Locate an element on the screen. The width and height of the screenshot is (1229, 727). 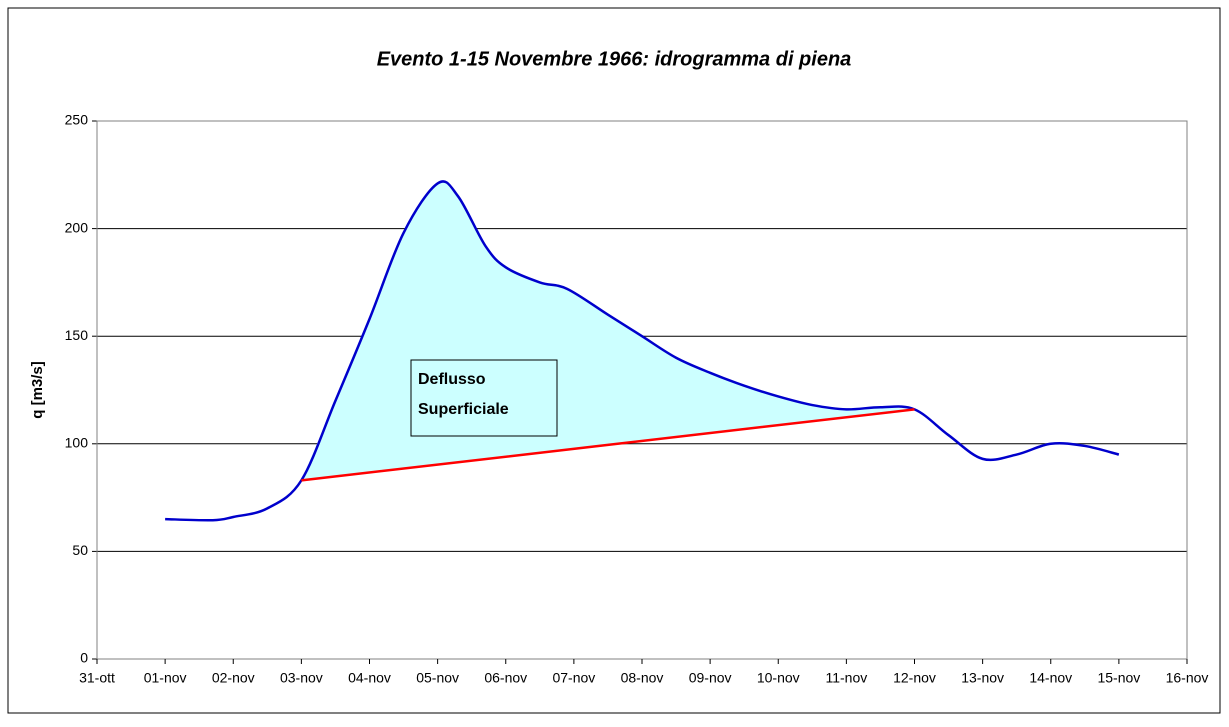
y-tick-label: 250 is located at coordinates (77, 120).